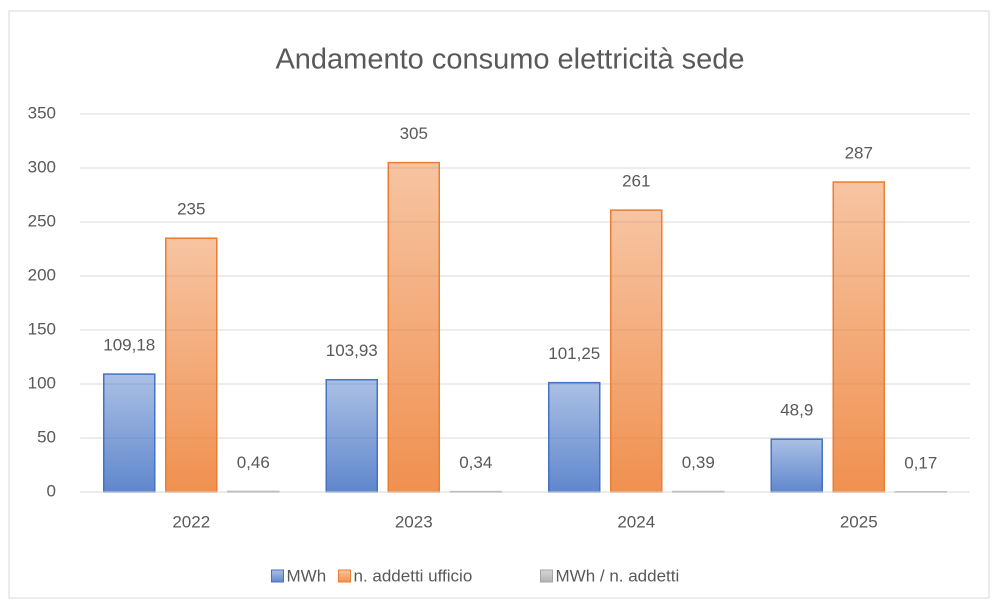  I want to click on x-tick-label: 2023, so click(414, 521).